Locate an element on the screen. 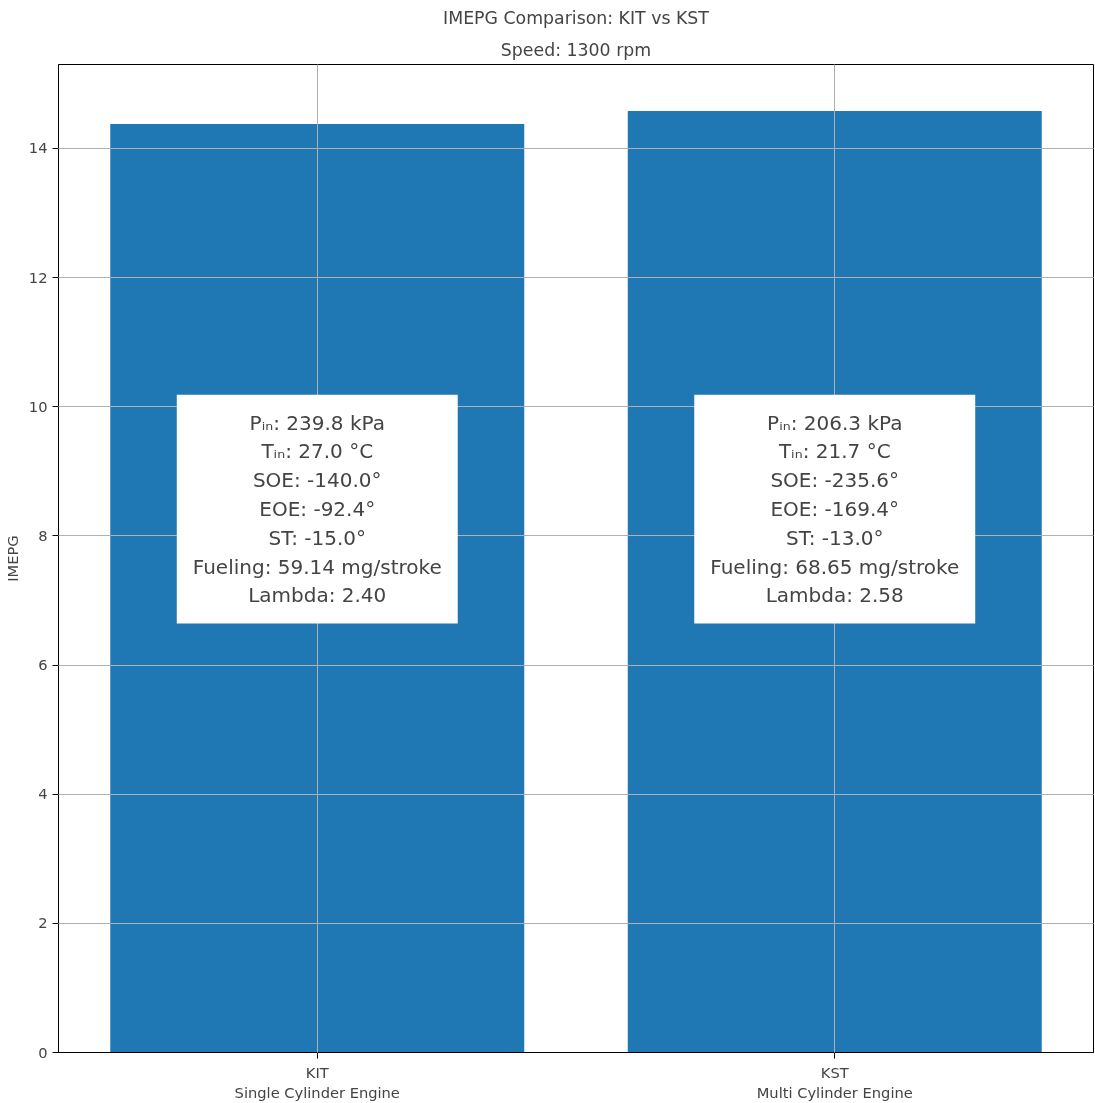  y-tick-label: 10 is located at coordinates (38, 406).